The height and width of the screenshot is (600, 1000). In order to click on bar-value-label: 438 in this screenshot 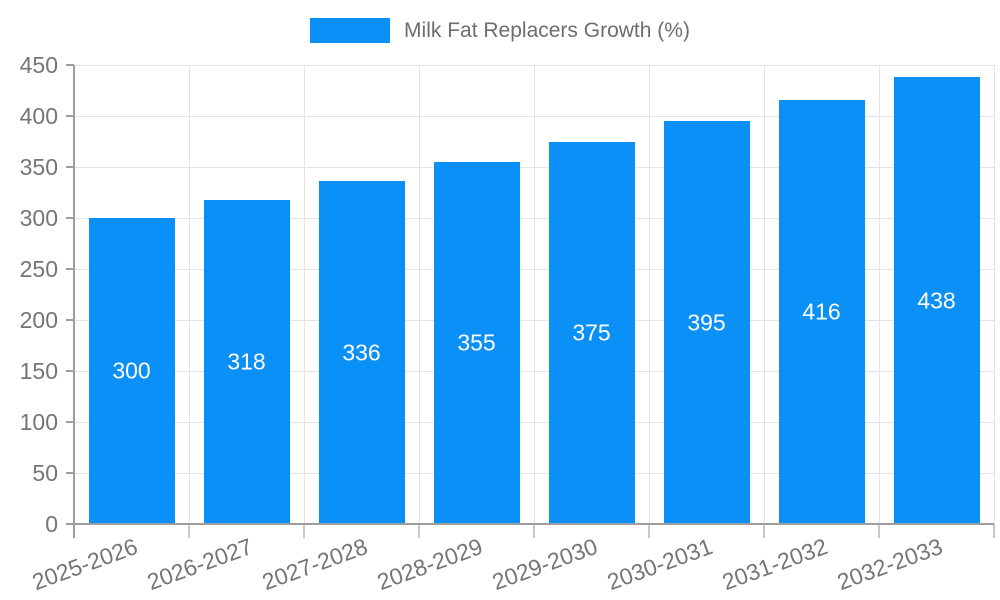, I will do `click(936, 300)`.